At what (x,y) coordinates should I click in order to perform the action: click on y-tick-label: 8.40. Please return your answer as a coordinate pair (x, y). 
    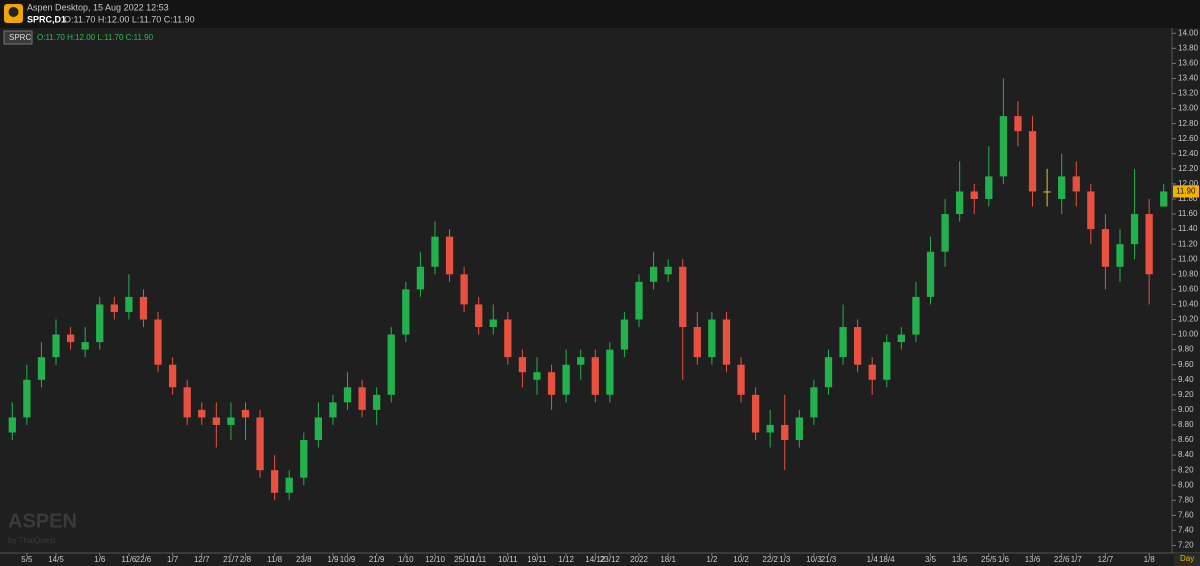
    Looking at the image, I should click on (1186, 454).